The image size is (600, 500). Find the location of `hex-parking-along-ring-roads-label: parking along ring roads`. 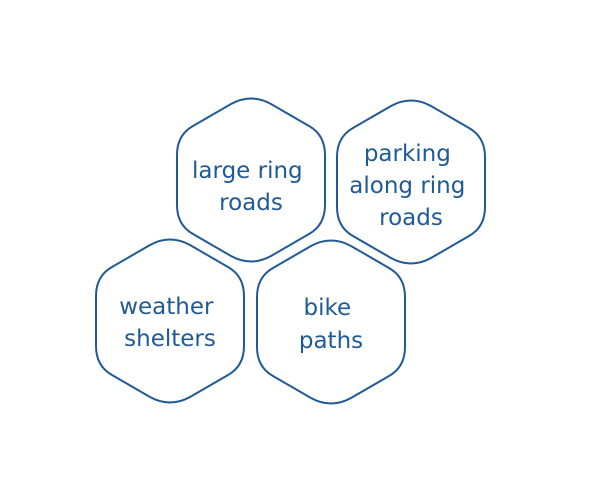

hex-parking-along-ring-roads-label: parking along ring roads is located at coordinates (410, 186).